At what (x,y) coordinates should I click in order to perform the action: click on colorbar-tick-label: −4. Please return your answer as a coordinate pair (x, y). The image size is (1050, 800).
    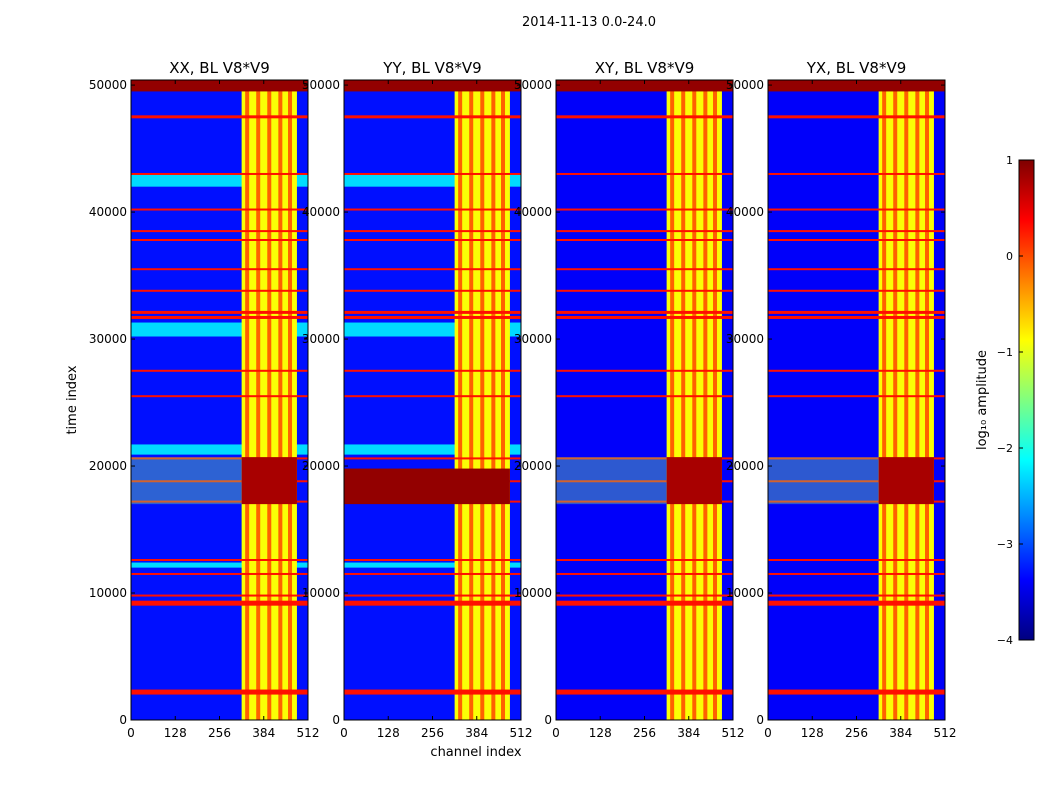
    Looking at the image, I should click on (1005, 640).